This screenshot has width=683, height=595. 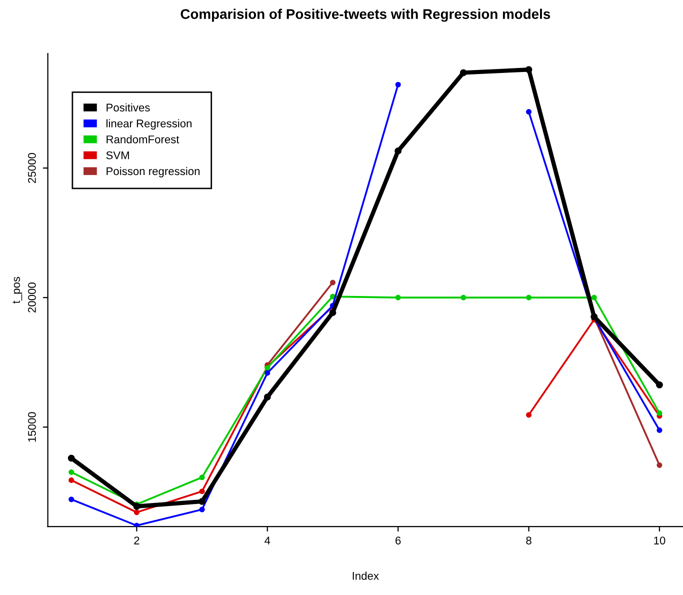 I want to click on y-tick-label: 15000, so click(x=32, y=427).